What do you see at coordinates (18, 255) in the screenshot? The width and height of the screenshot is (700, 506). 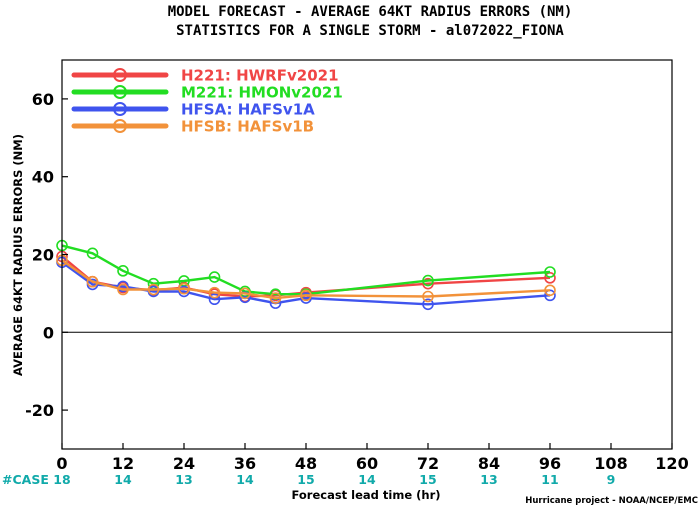 I see `y-axis-label: AVERAGE 64KT RADIUS ERRORS (NM)` at bounding box center [18, 255].